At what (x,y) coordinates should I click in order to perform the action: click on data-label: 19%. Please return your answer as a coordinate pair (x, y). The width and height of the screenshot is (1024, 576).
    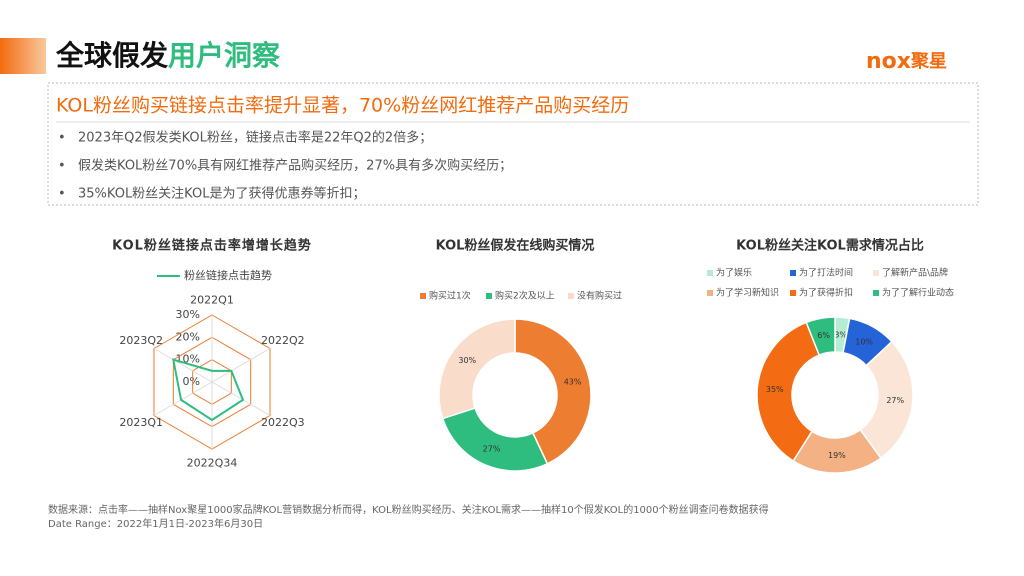
    Looking at the image, I should click on (837, 455).